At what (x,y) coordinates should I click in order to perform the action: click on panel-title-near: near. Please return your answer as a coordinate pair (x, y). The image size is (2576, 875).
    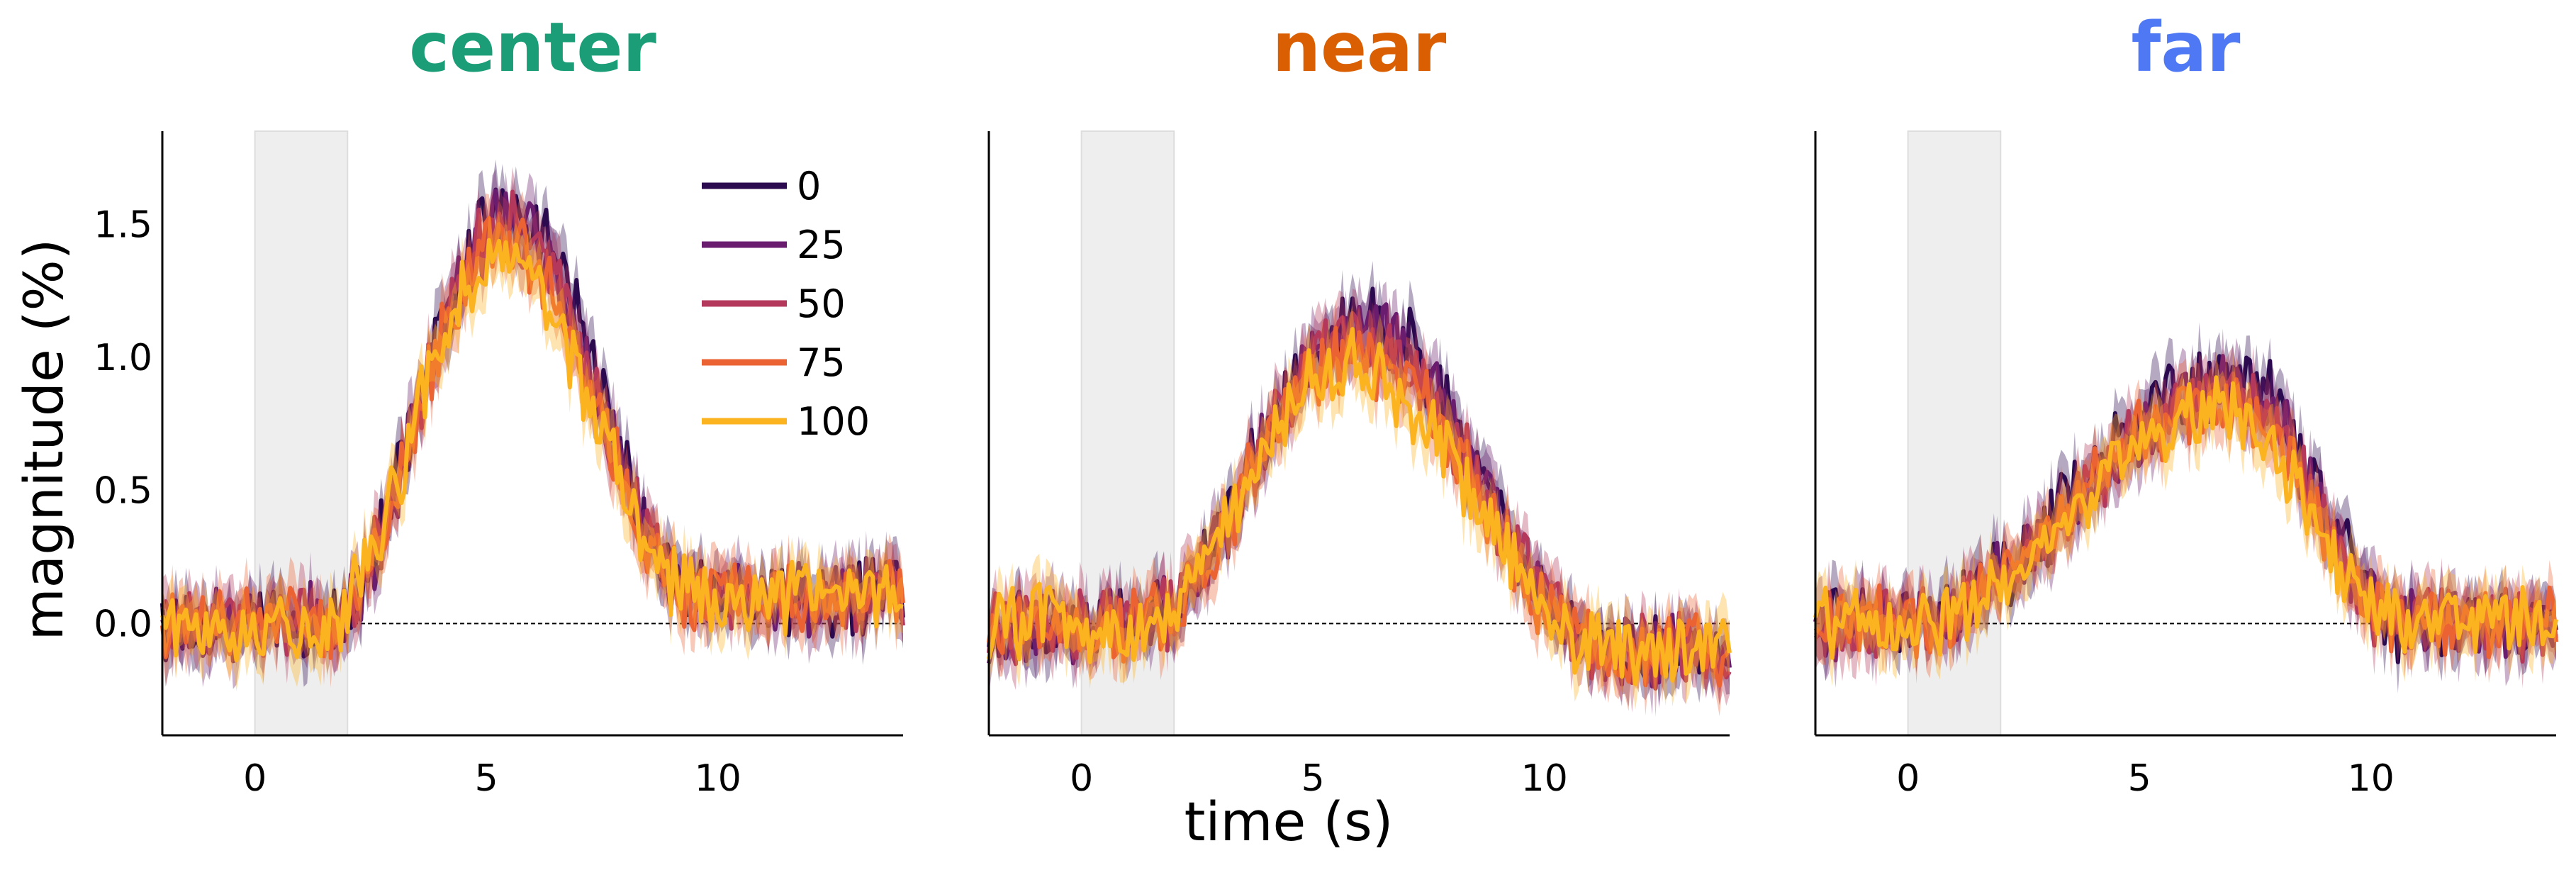
    Looking at the image, I should click on (1359, 48).